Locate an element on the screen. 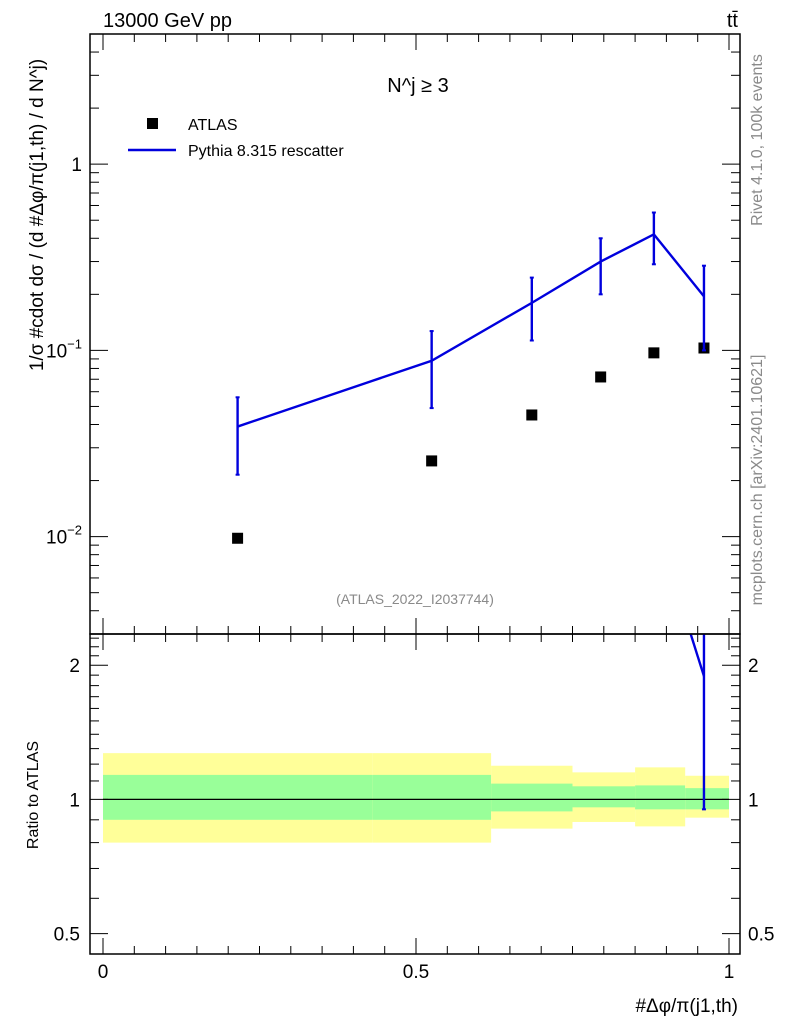 The height and width of the screenshot is (1024, 786). y-tick-label-base: 1 is located at coordinates (76, 165).